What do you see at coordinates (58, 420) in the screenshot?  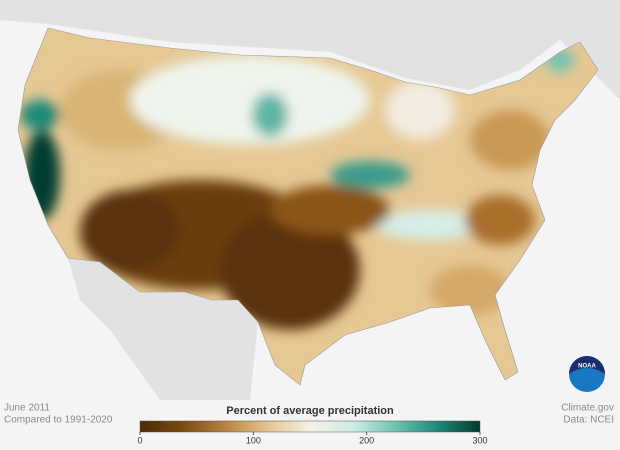 I see `baseline: Compared to 1991-2020` at bounding box center [58, 420].